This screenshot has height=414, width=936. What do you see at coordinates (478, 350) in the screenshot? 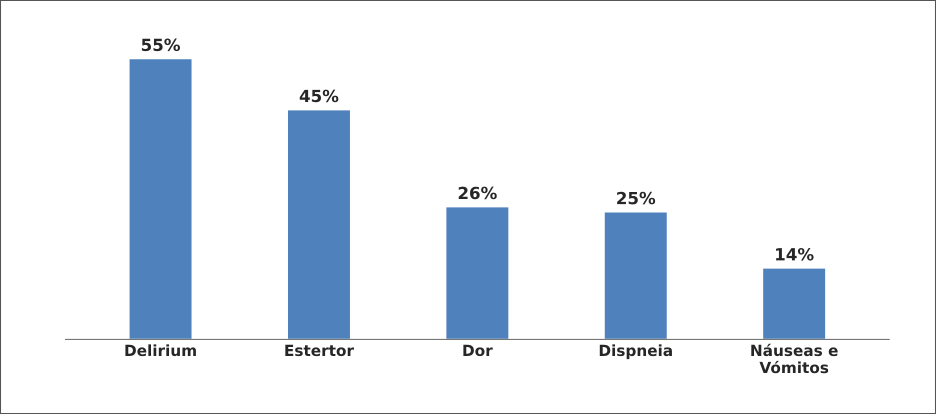
I see `x-tick-label: Dor` at bounding box center [478, 350].